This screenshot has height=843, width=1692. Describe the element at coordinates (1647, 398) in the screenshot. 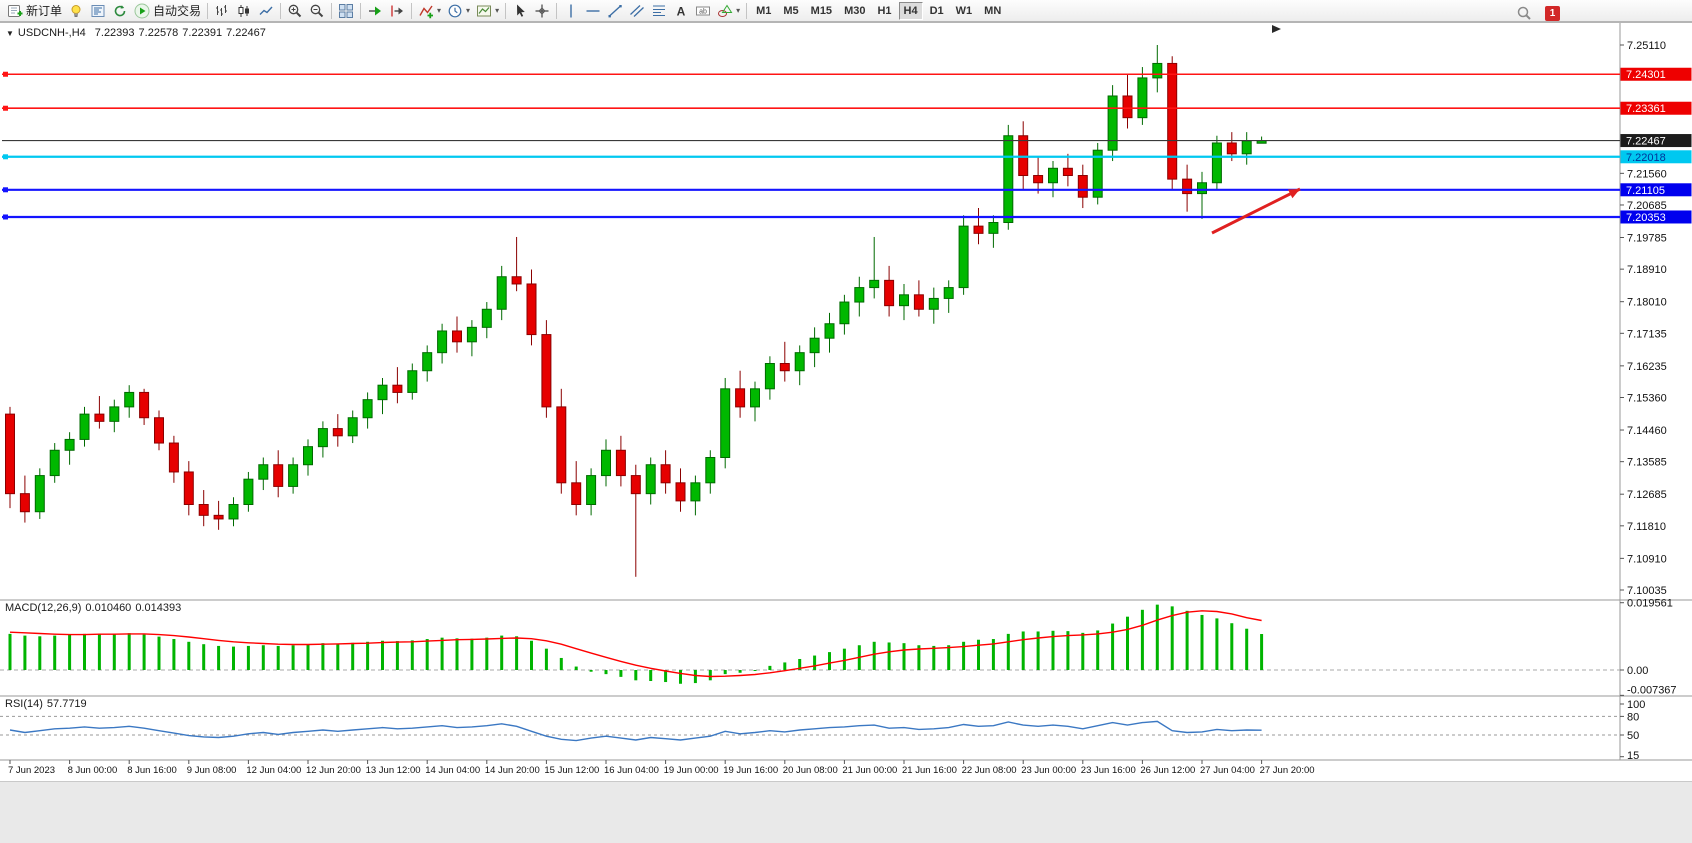

I see `price-scale-label: 7.15360` at that location.